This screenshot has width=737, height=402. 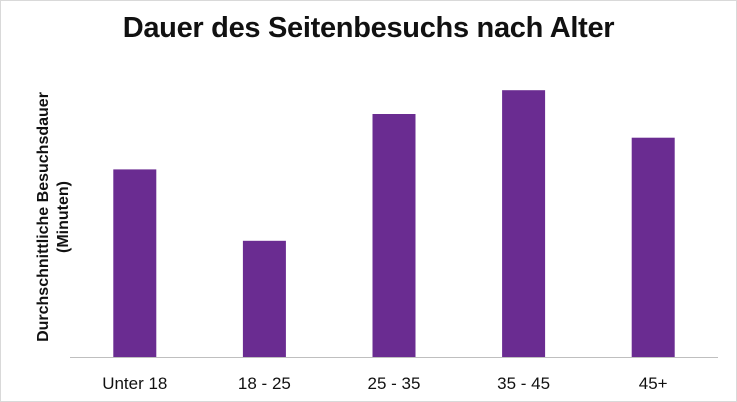 I want to click on x-tick-label: 25 - 35, so click(x=394, y=383).